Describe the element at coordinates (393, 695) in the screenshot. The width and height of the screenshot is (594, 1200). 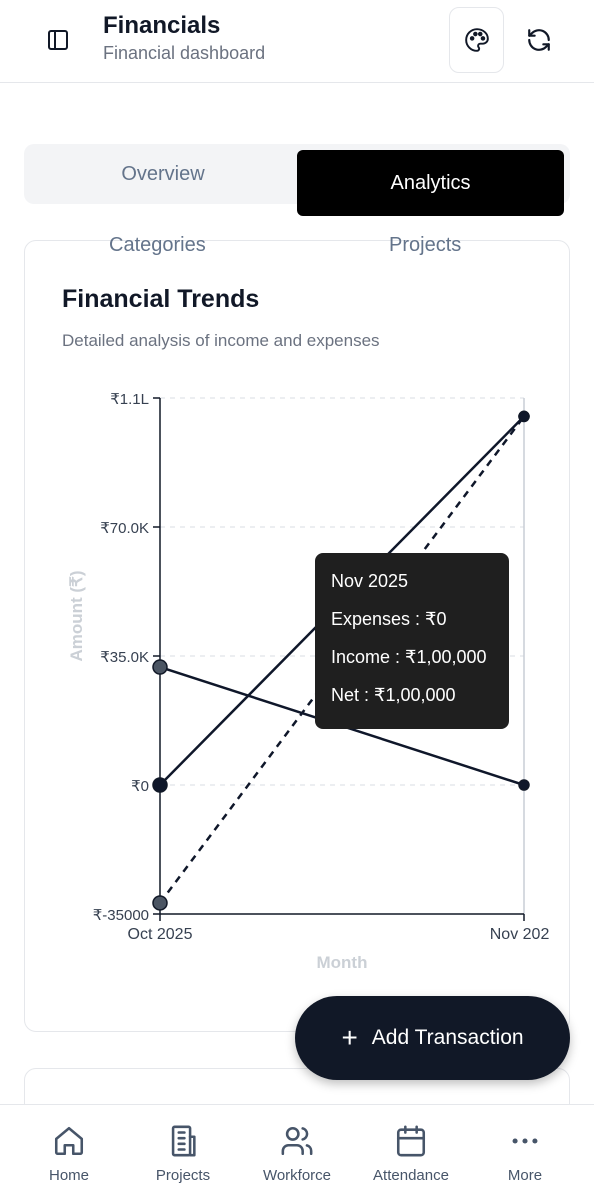
I see `tooltip-net: Net : ₹1,00,000` at that location.